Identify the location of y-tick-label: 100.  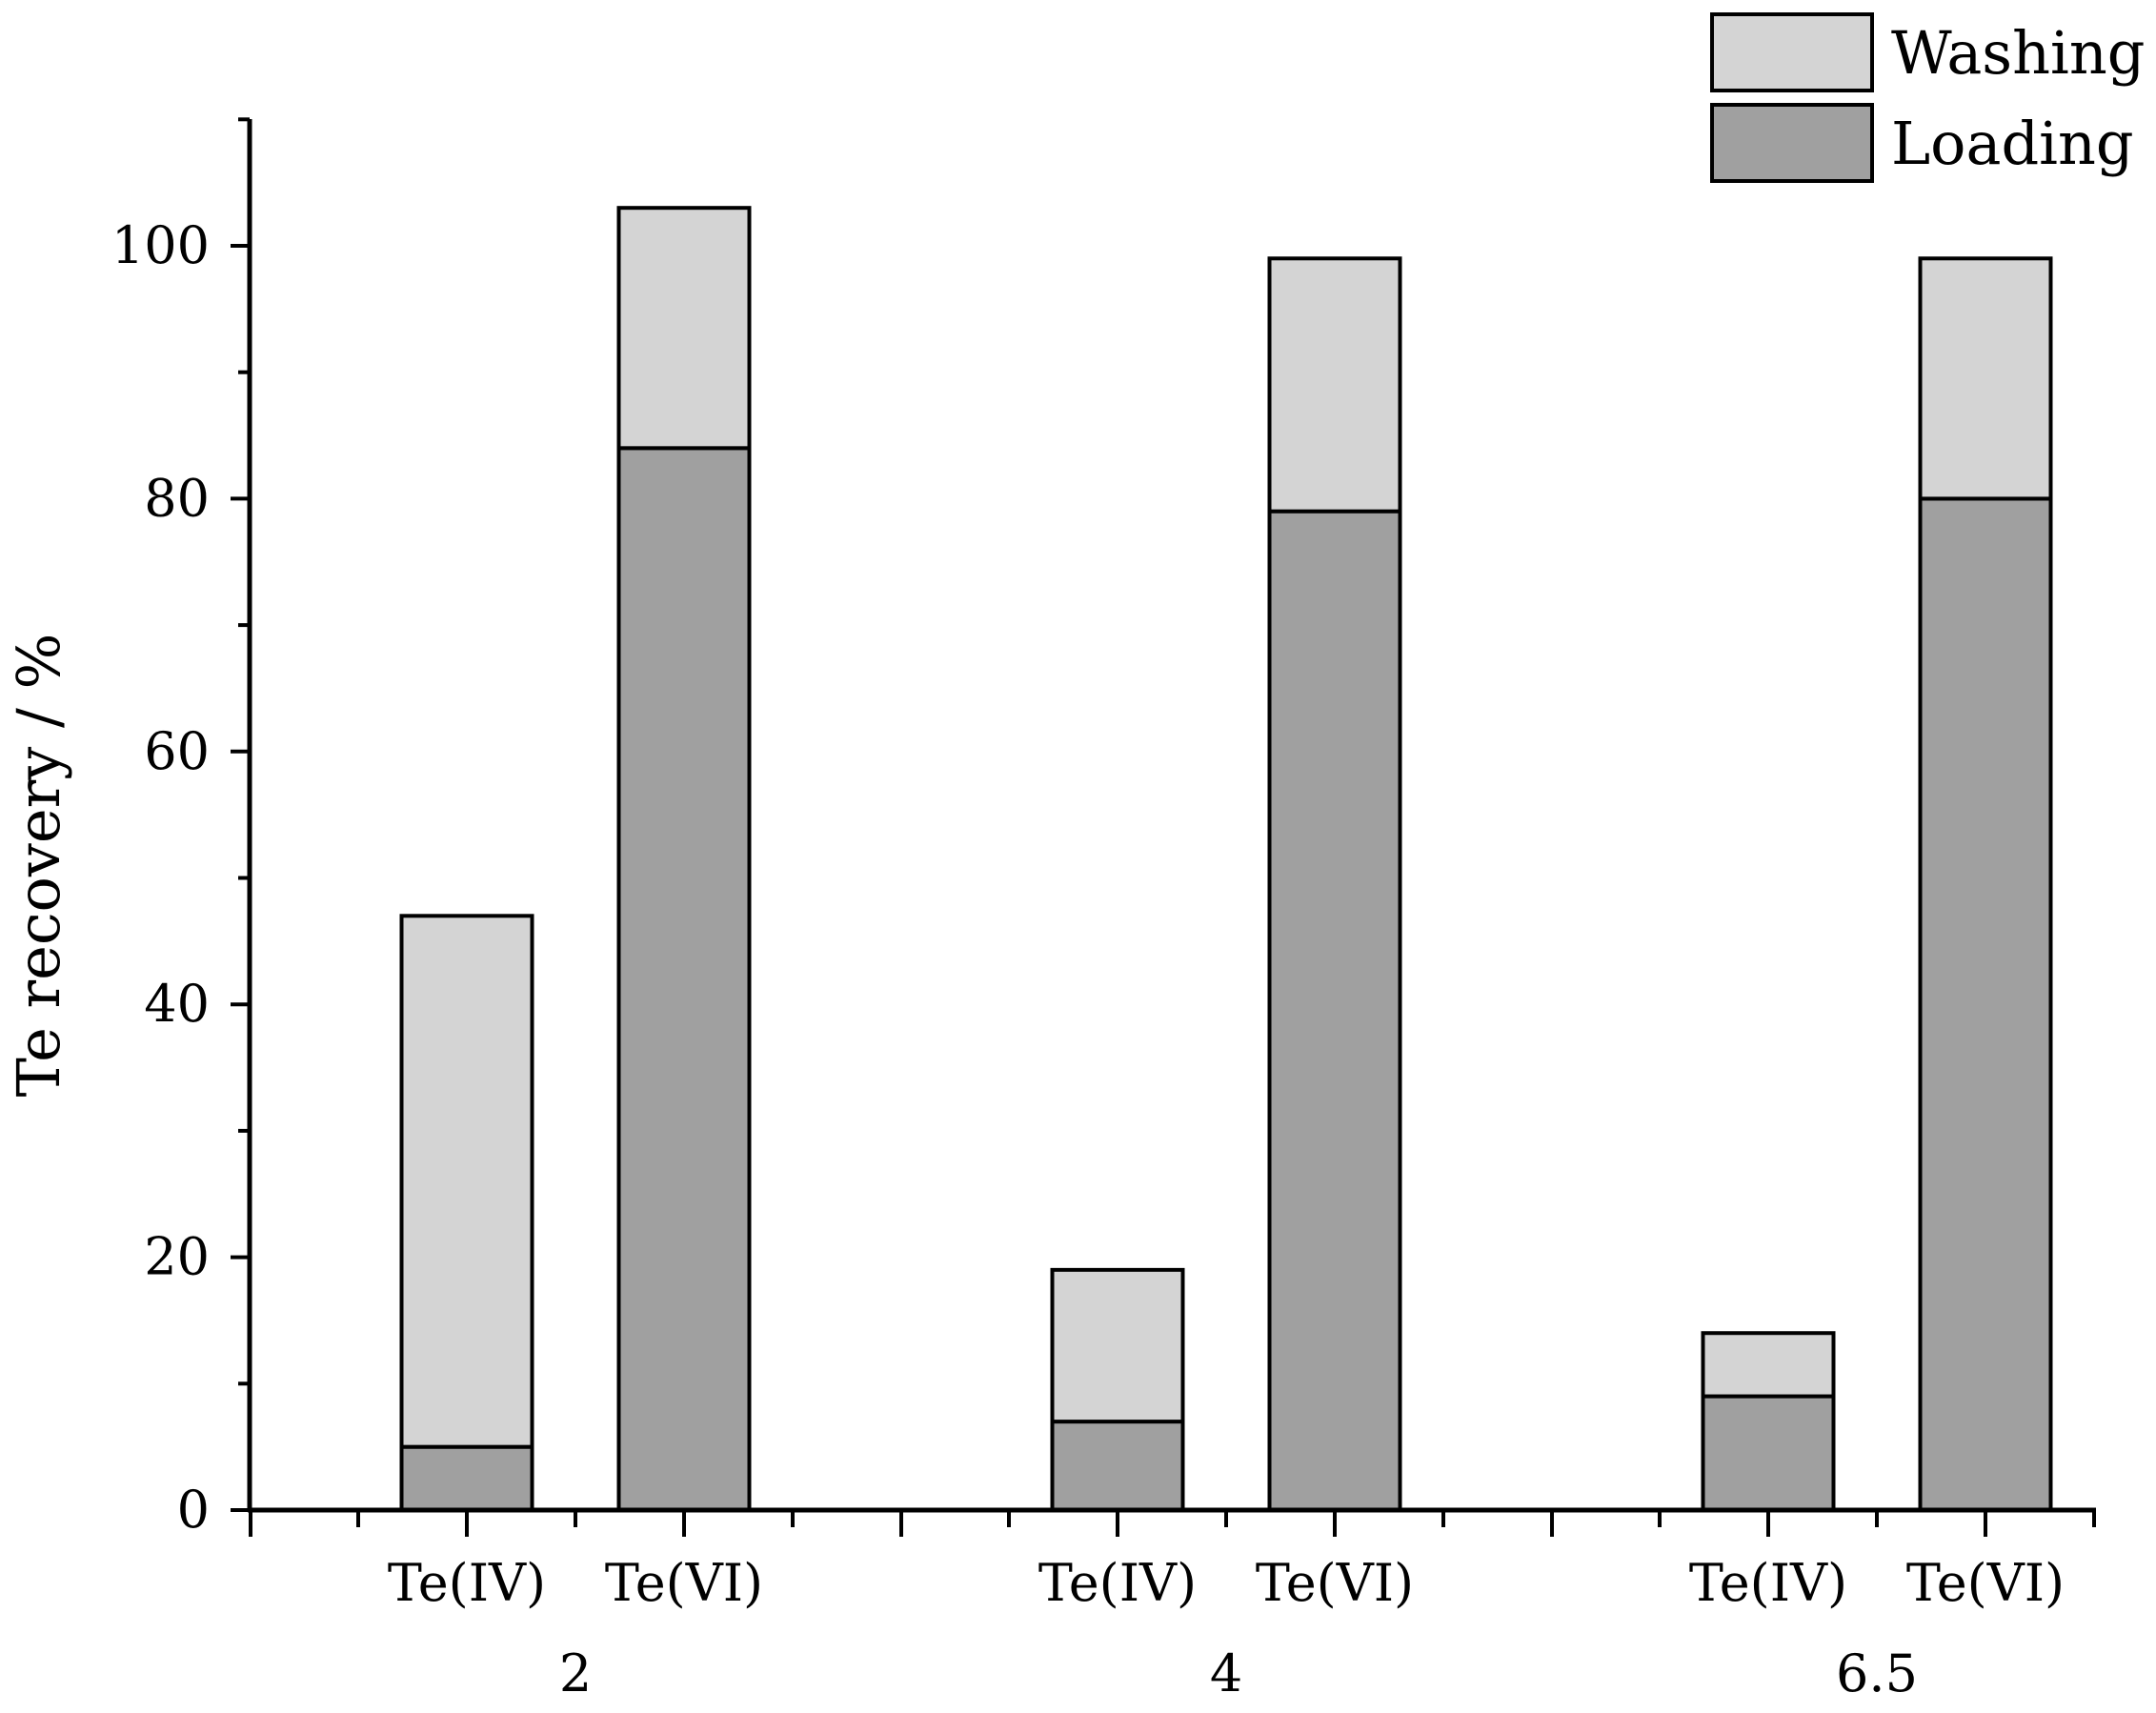
(160, 245).